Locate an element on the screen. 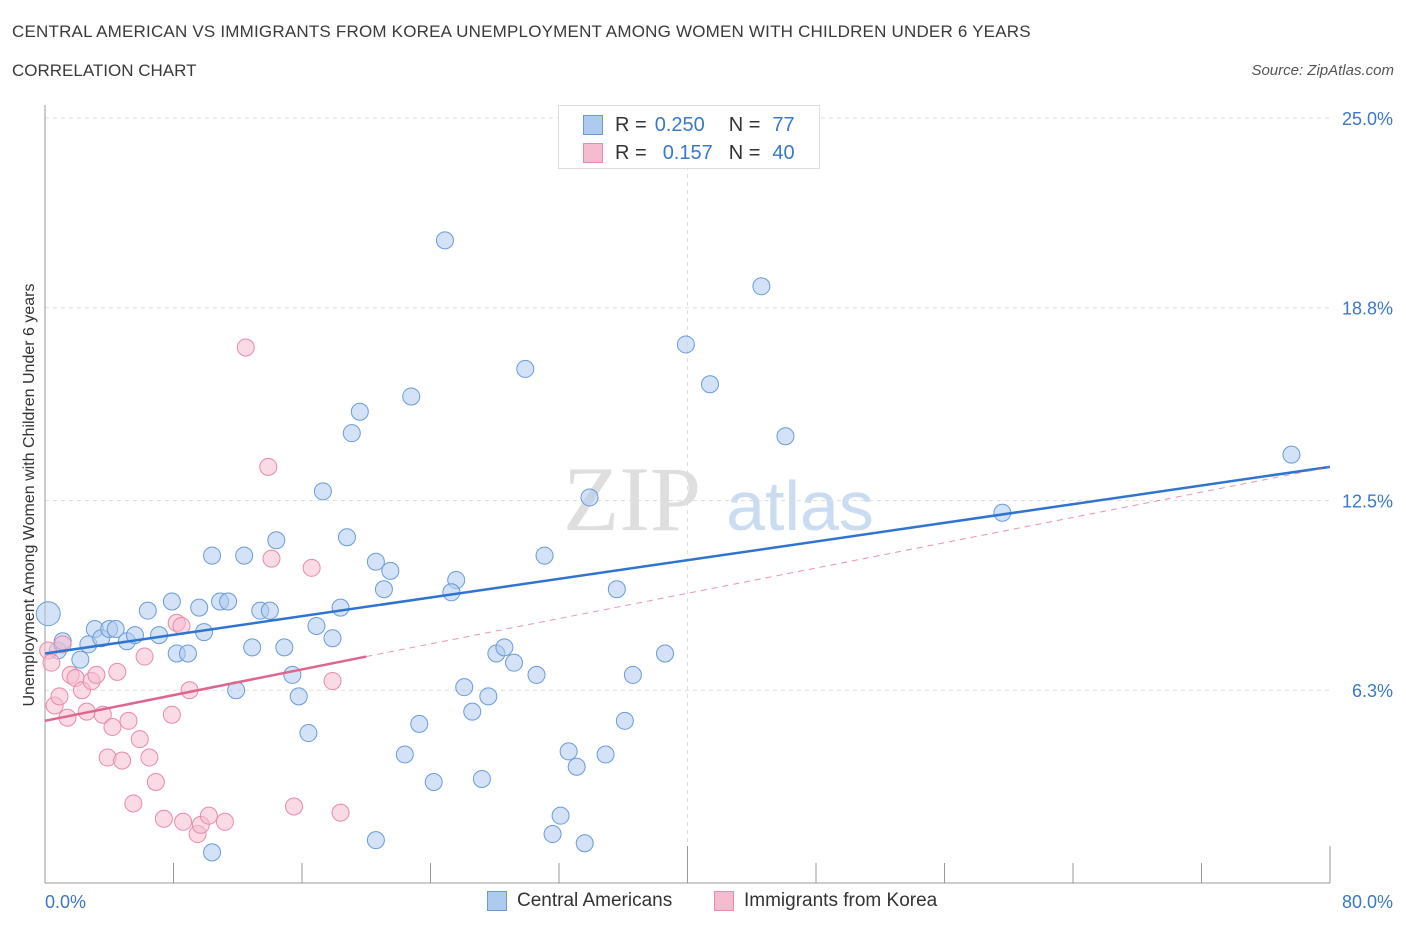 This screenshot has height=930, width=1406. legend-row-central-americans: R = 0.250 N = 77 is located at coordinates (689, 125).